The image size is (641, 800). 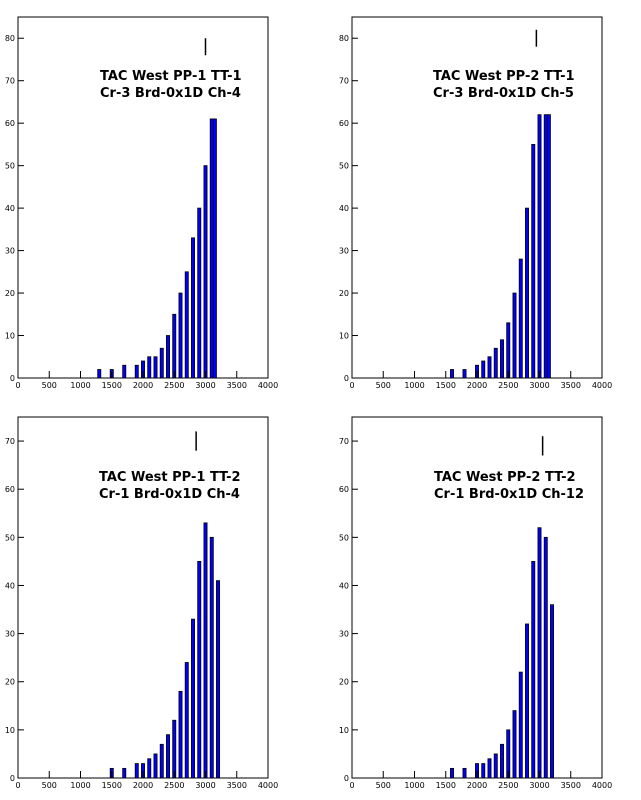 What do you see at coordinates (170, 93) in the screenshot?
I see `histogram-title-line-2: Cr-3 Brd-0x1D Ch-4` at bounding box center [170, 93].